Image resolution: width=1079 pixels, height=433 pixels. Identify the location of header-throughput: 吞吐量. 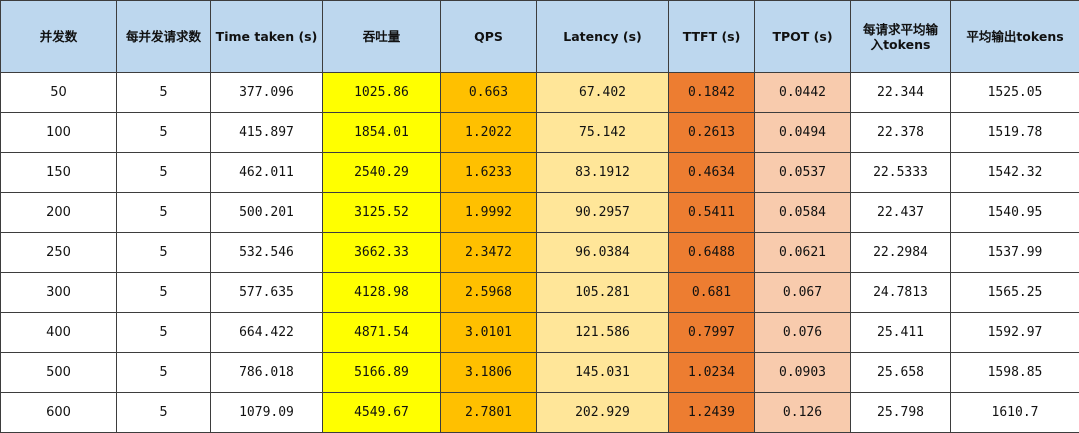
(381, 36).